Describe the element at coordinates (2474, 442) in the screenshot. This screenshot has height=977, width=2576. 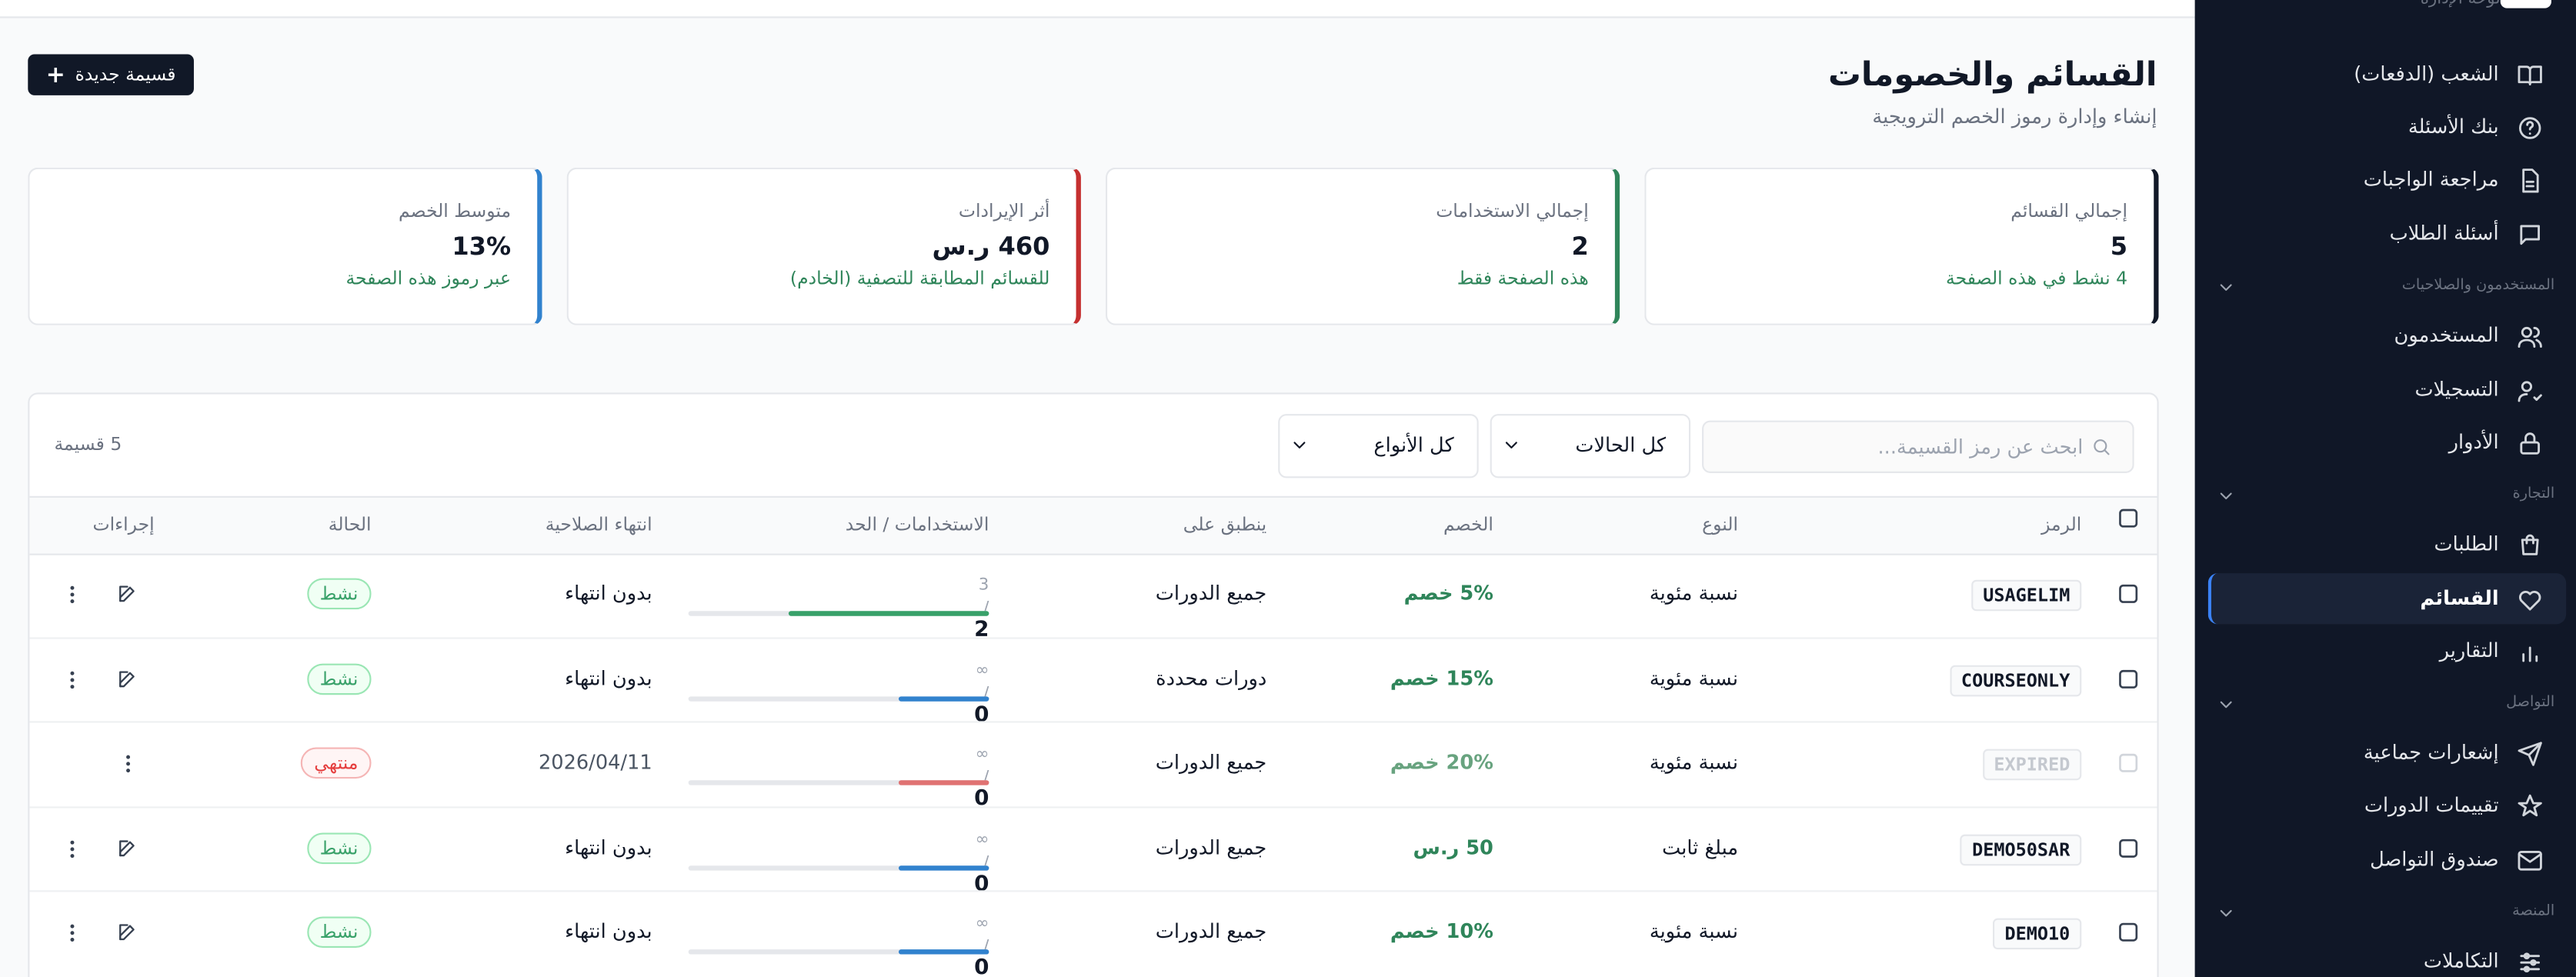
I see `sidebar-item: الأدوار` at that location.